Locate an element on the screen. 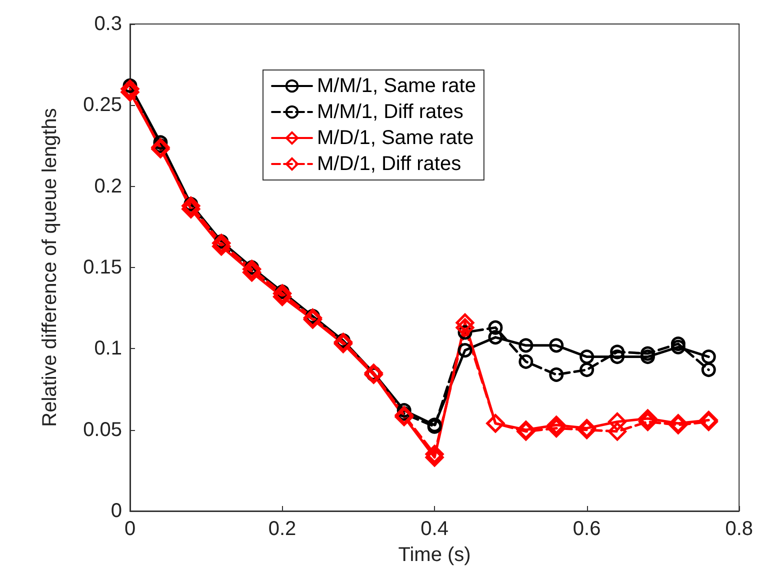 The height and width of the screenshot is (585, 764). legend-label: M/D/1, Diff rates is located at coordinates (389, 164).